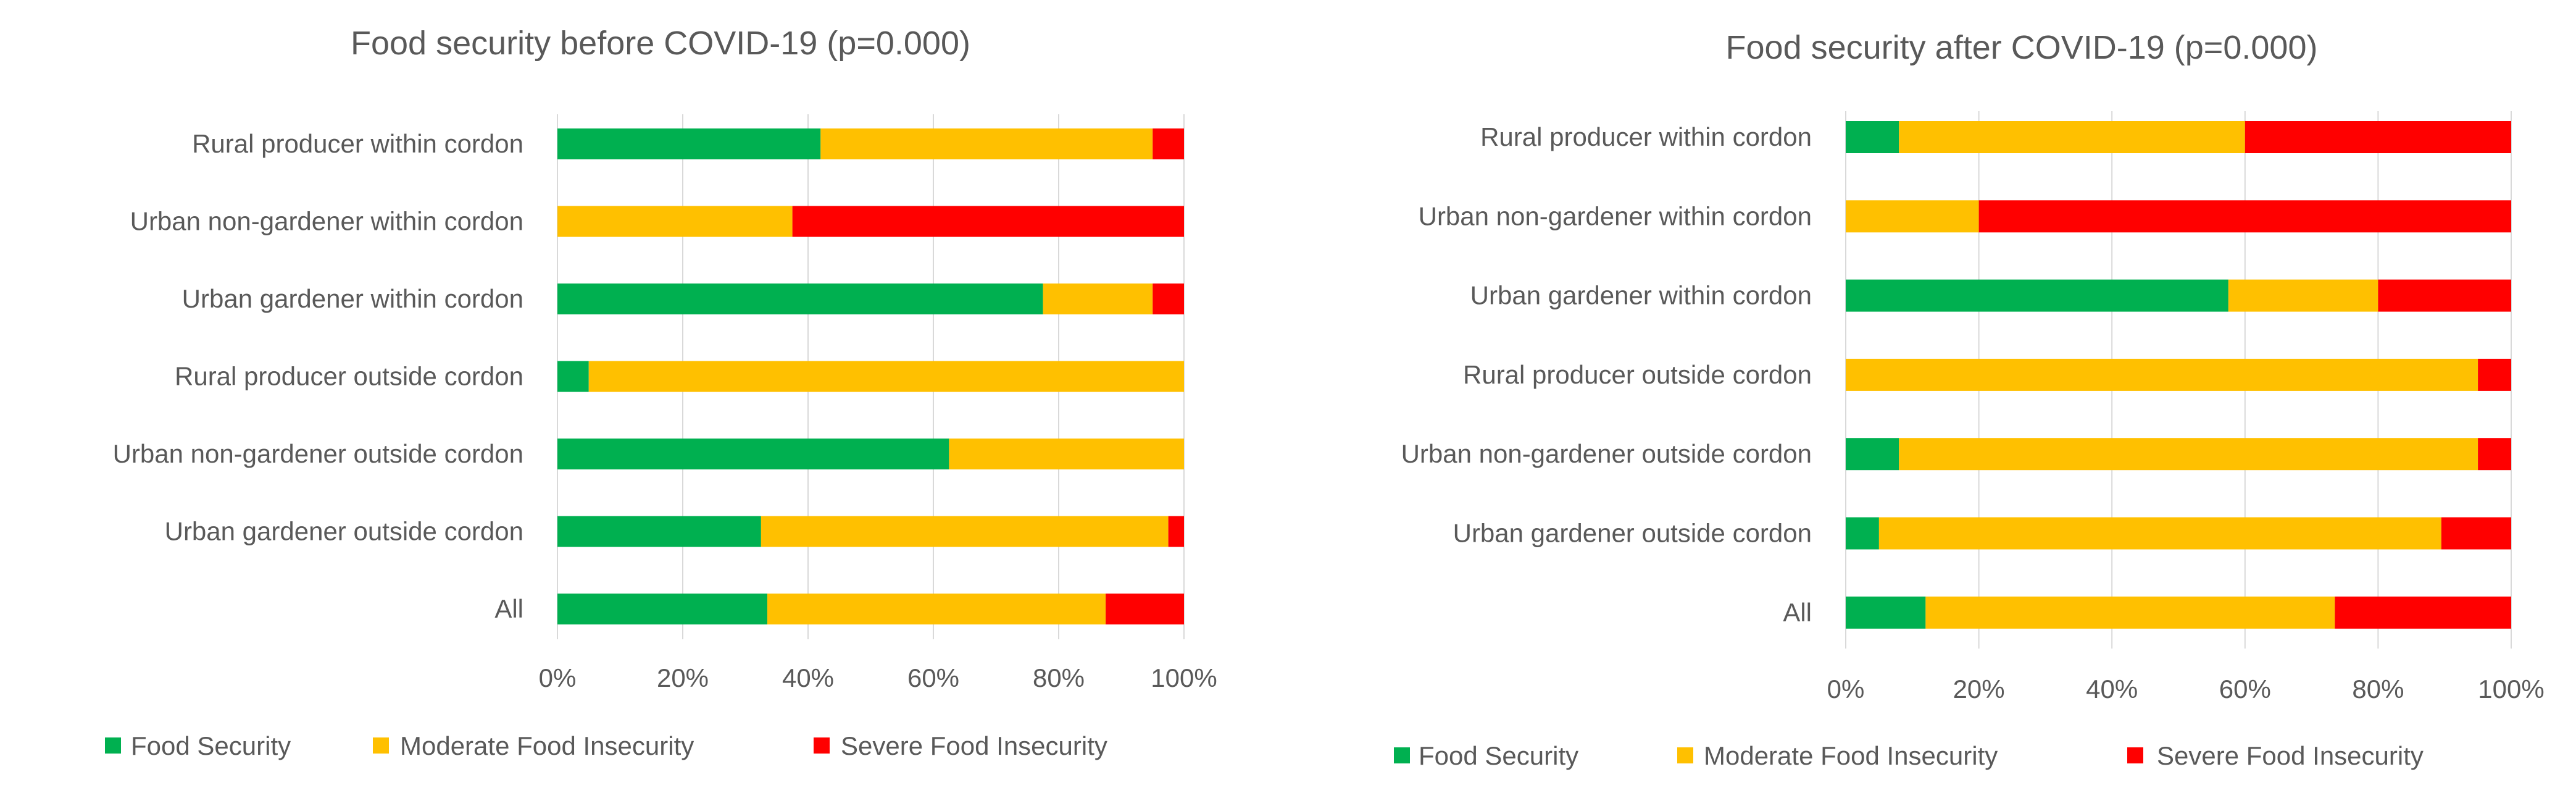 This screenshot has width=2576, height=798. Describe the element at coordinates (660, 43) in the screenshot. I see `chart-title: Food security before COVID-19 (p=0.000)` at that location.